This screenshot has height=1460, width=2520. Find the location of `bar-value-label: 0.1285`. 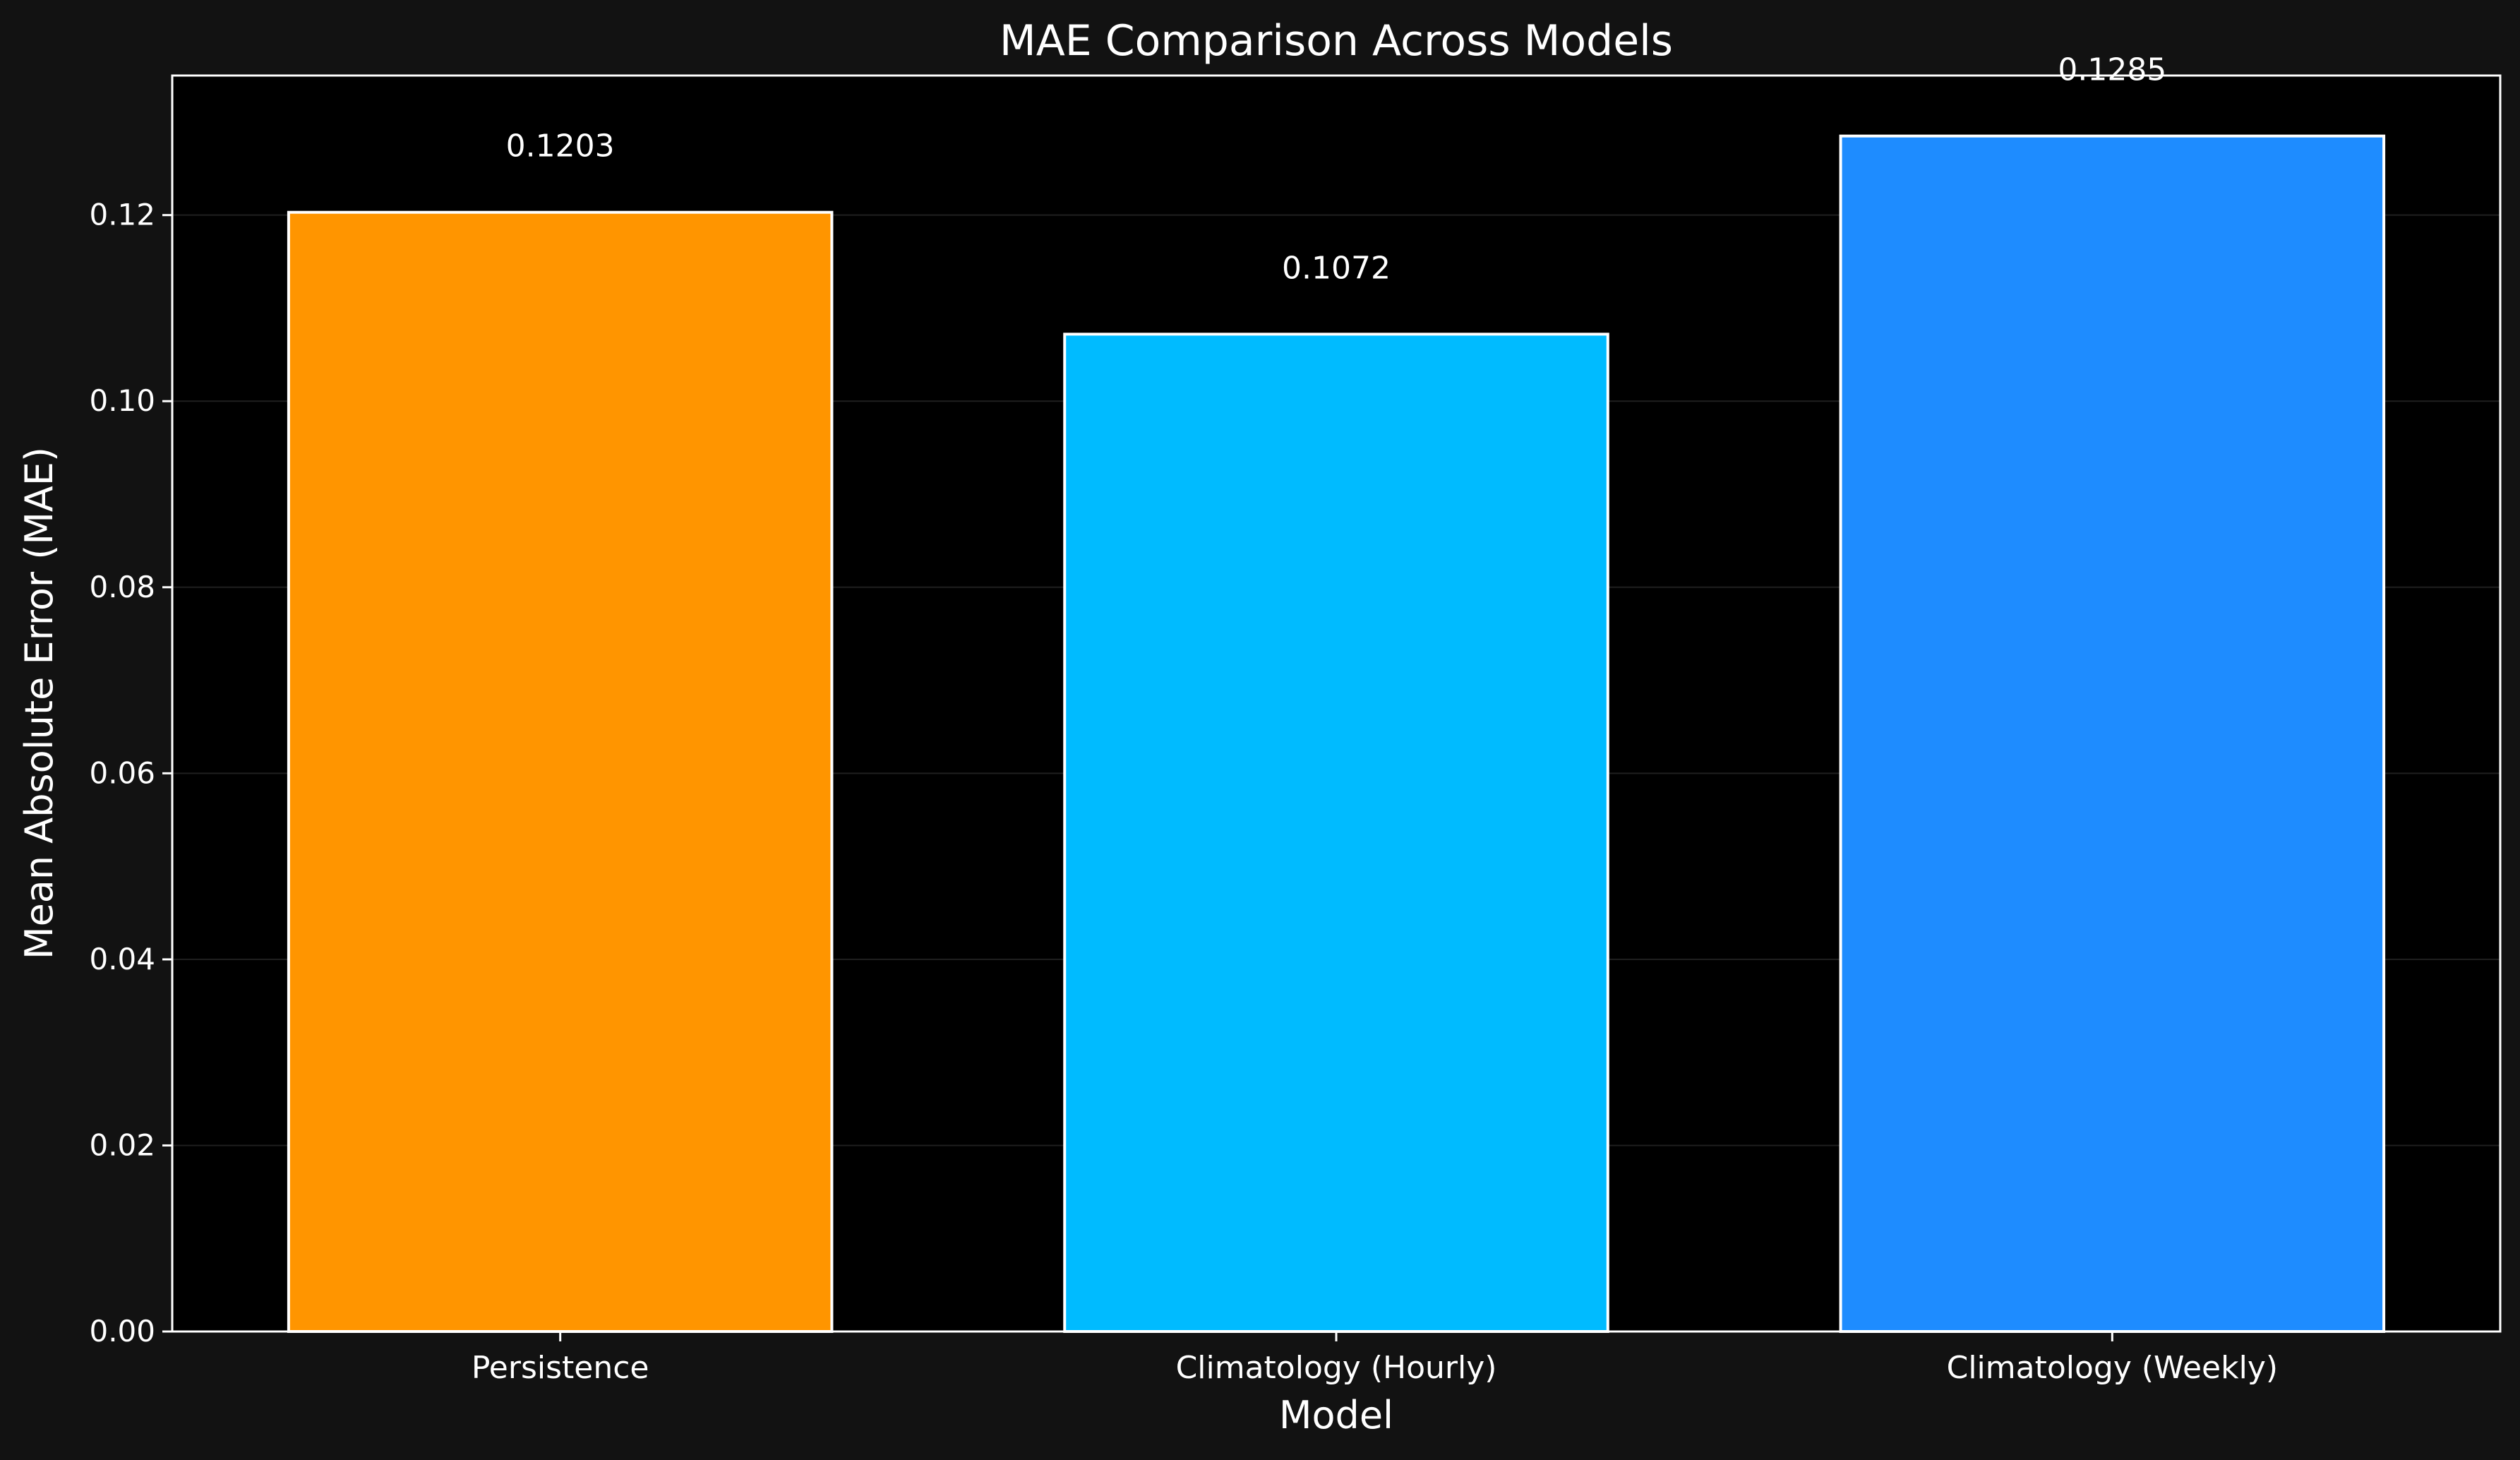

bar-value-label: 0.1285 is located at coordinates (2112, 70).